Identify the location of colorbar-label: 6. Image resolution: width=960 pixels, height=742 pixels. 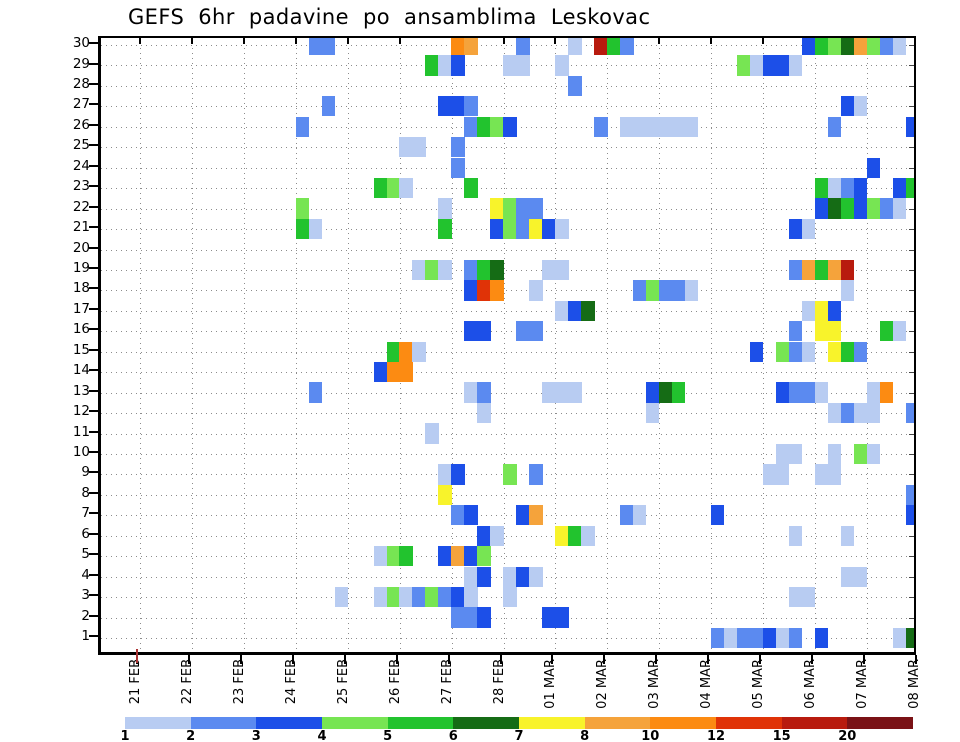
(453, 735).